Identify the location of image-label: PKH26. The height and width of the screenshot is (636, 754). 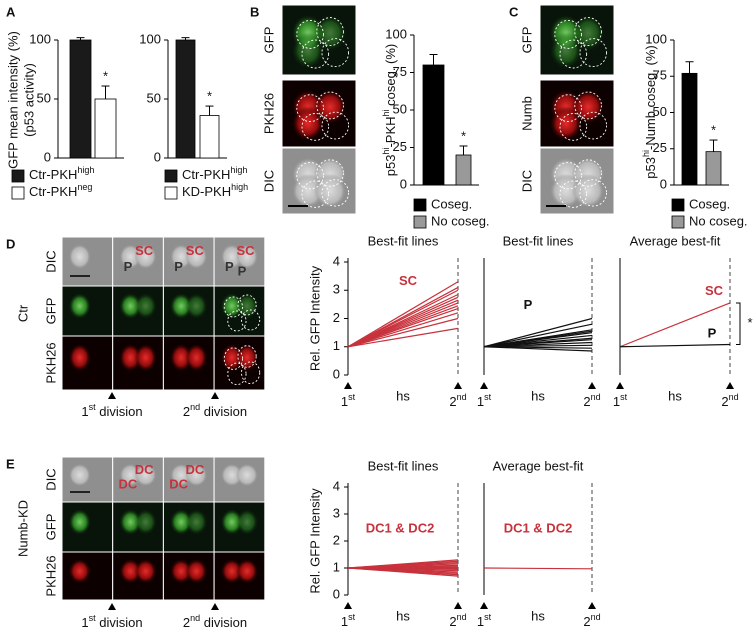
(268, 113).